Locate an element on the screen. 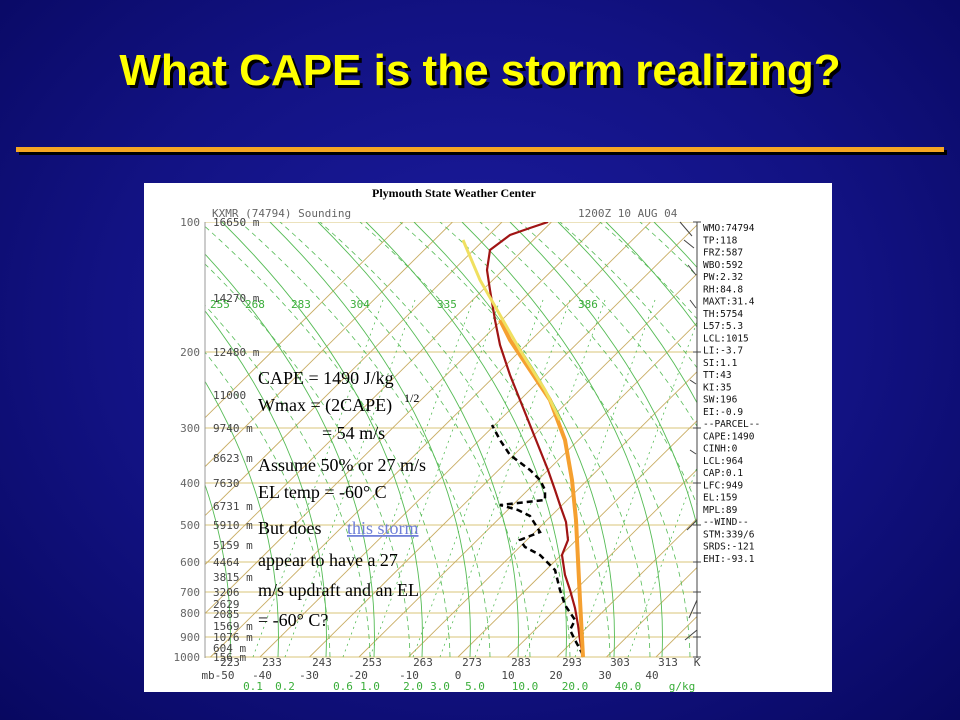  index-value: CINH:0 is located at coordinates (720, 449).